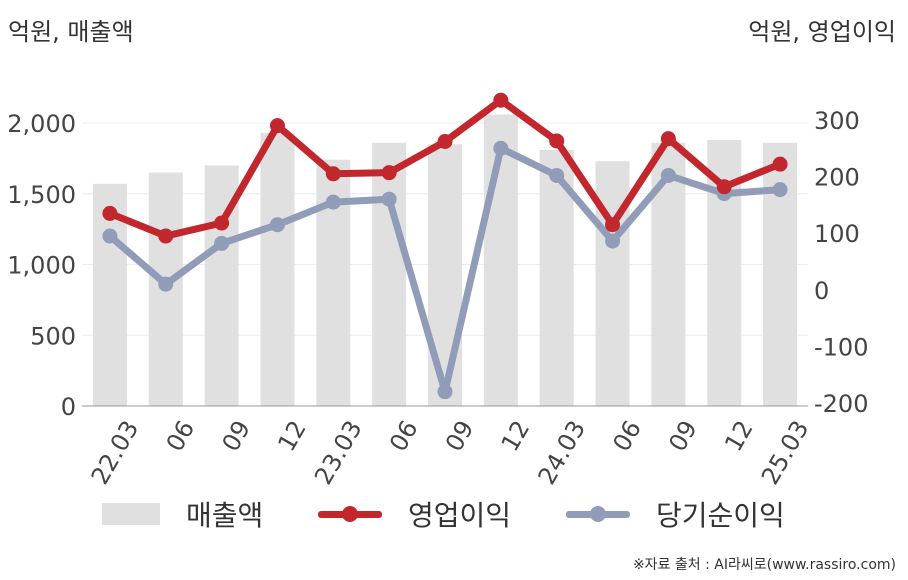 The width and height of the screenshot is (908, 580). I want to click on right-tick-label: 200, so click(837, 178).